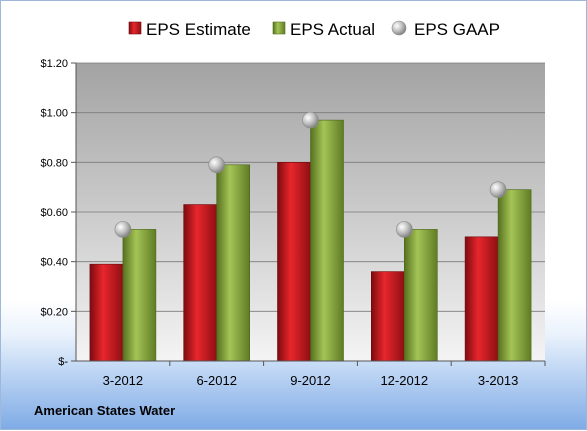 This screenshot has width=587, height=431. Describe the element at coordinates (498, 380) in the screenshot. I see `x-tick-label: 3-2013` at that location.